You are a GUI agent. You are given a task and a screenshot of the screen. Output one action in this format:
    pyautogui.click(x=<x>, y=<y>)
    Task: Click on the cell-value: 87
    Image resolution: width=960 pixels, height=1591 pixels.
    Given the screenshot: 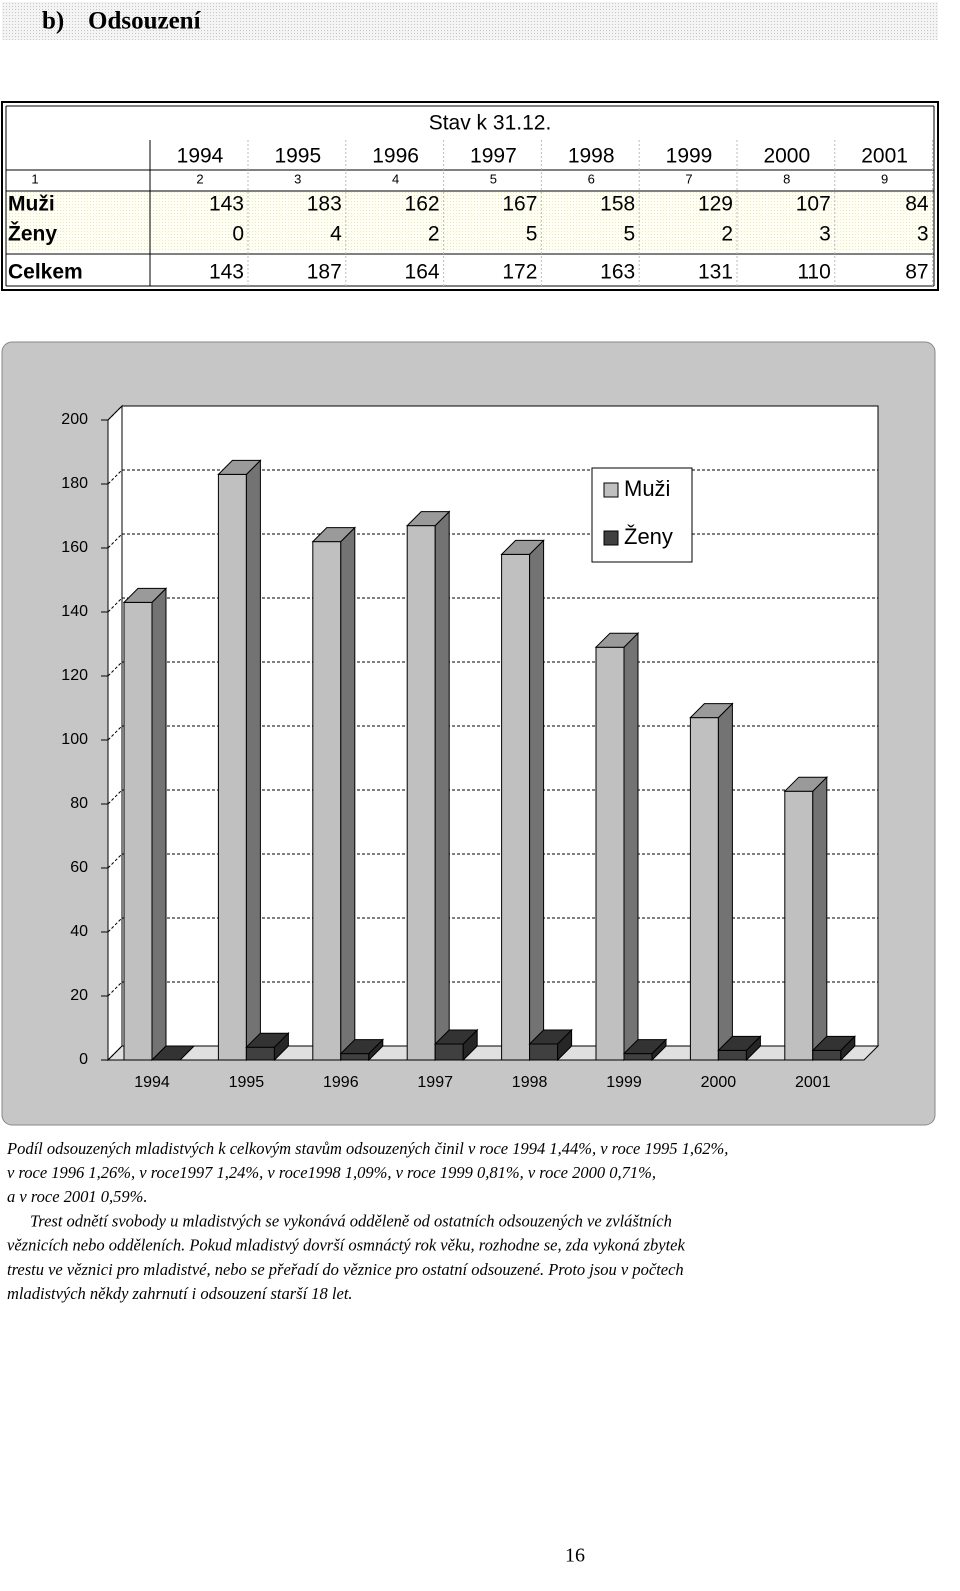 What is the action you would take?
    pyautogui.click(x=916, y=272)
    